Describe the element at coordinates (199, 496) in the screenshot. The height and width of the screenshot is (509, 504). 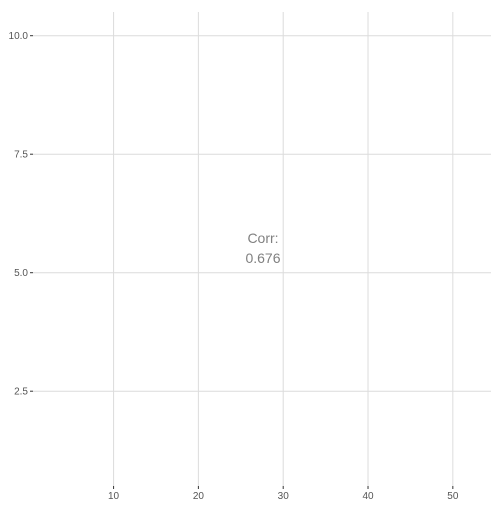
I see `x-tick-label: 20` at that location.